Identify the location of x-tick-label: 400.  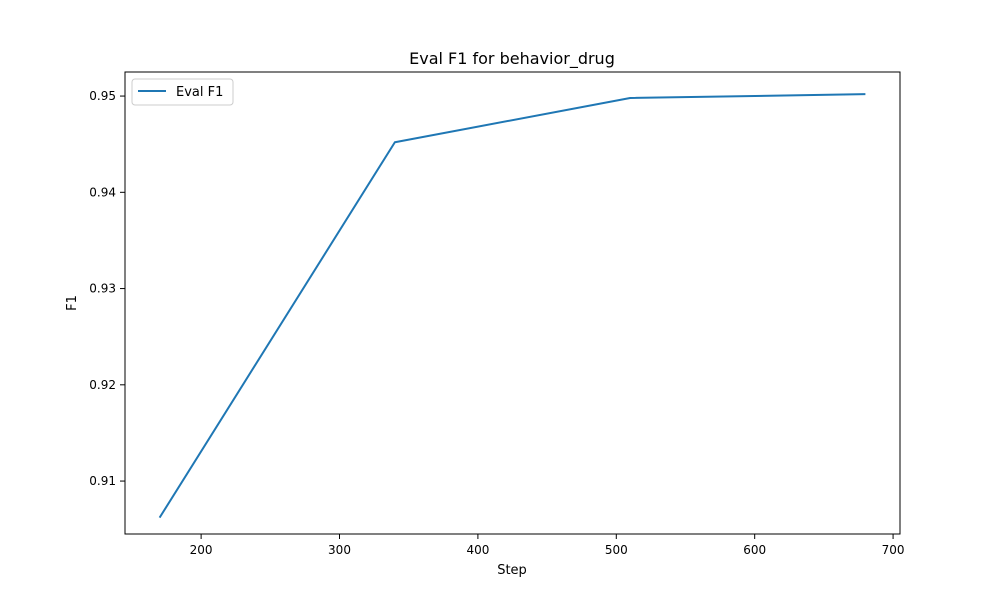
(477, 550).